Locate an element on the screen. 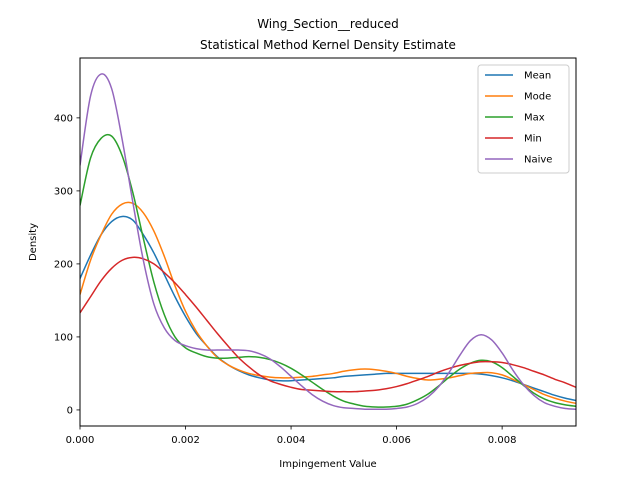 This screenshot has height=484, width=640. y-tick-label: 100 is located at coordinates (63, 338).